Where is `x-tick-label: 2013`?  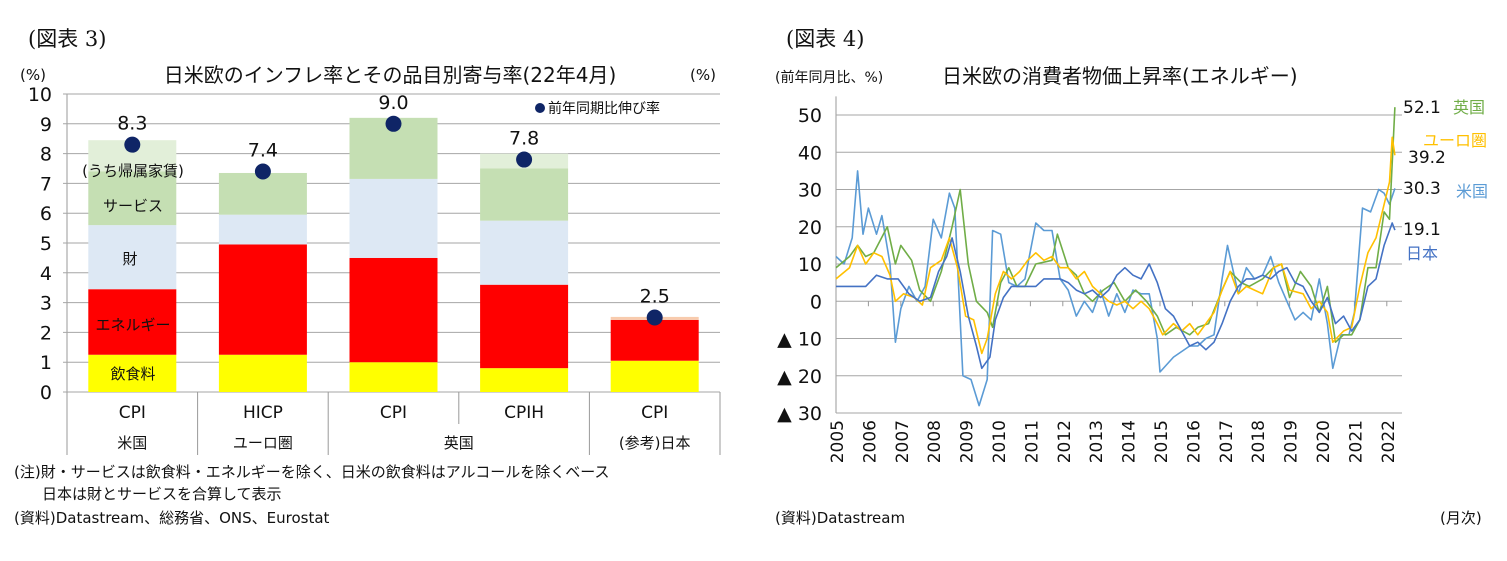
x-tick-label: 2013 is located at coordinates (1097, 441).